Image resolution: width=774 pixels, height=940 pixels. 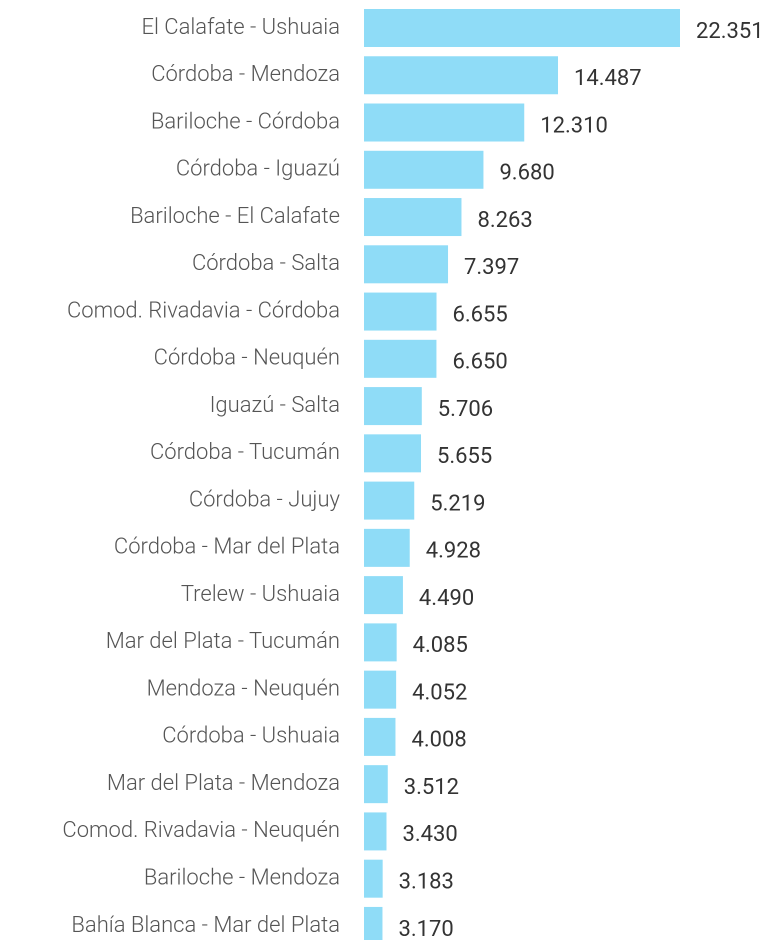 What do you see at coordinates (457, 503) in the screenshot?
I see `value-label: 5.219` at bounding box center [457, 503].